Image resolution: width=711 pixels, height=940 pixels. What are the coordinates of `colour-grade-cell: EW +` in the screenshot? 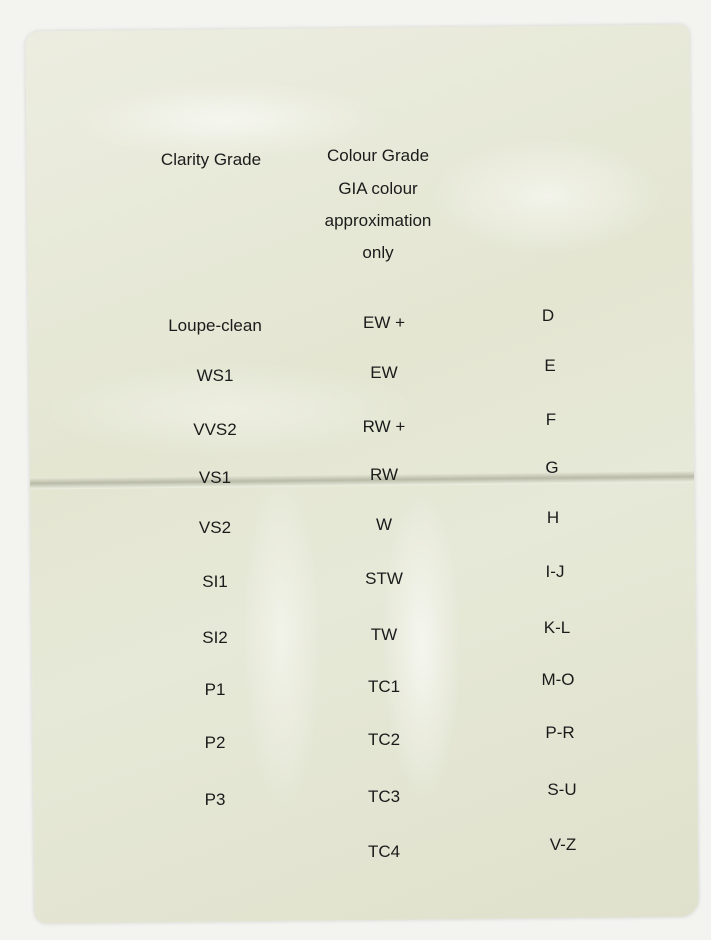 It's located at (384, 322).